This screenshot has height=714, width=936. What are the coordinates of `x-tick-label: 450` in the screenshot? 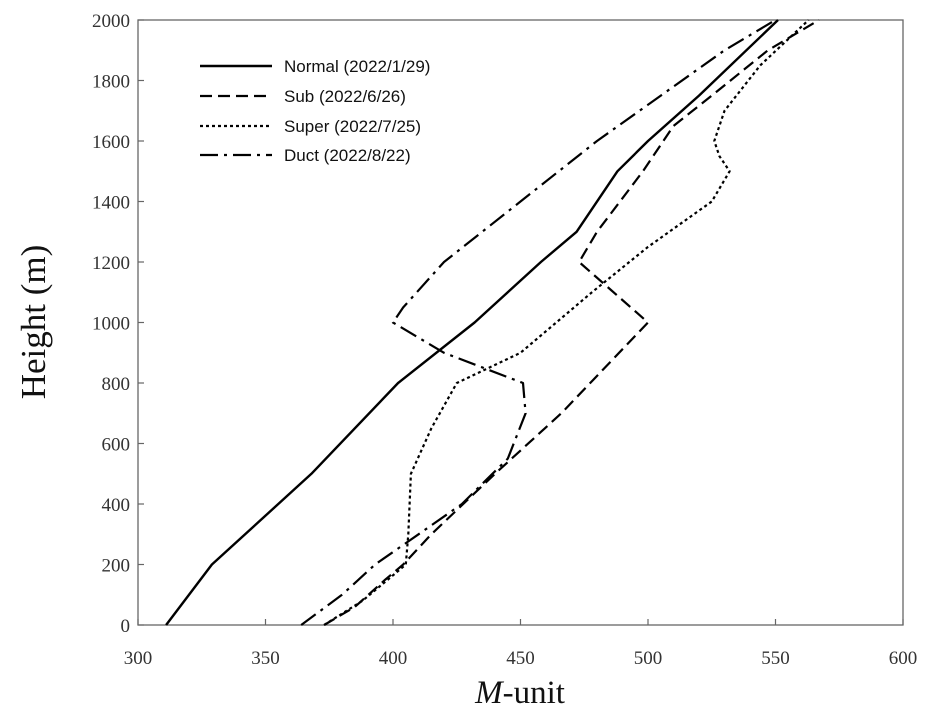 It's located at (520, 658).